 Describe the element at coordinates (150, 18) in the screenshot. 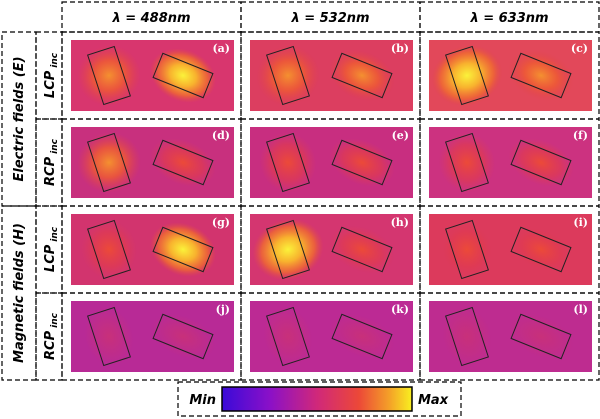

I see `column-header: λ = 488nm` at that location.